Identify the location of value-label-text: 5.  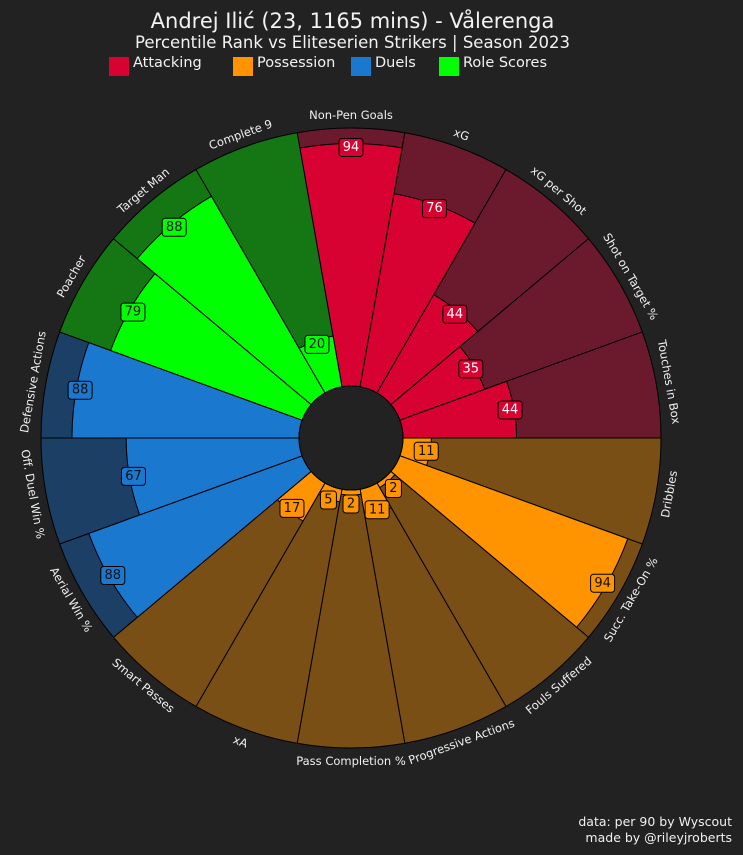
(328, 500).